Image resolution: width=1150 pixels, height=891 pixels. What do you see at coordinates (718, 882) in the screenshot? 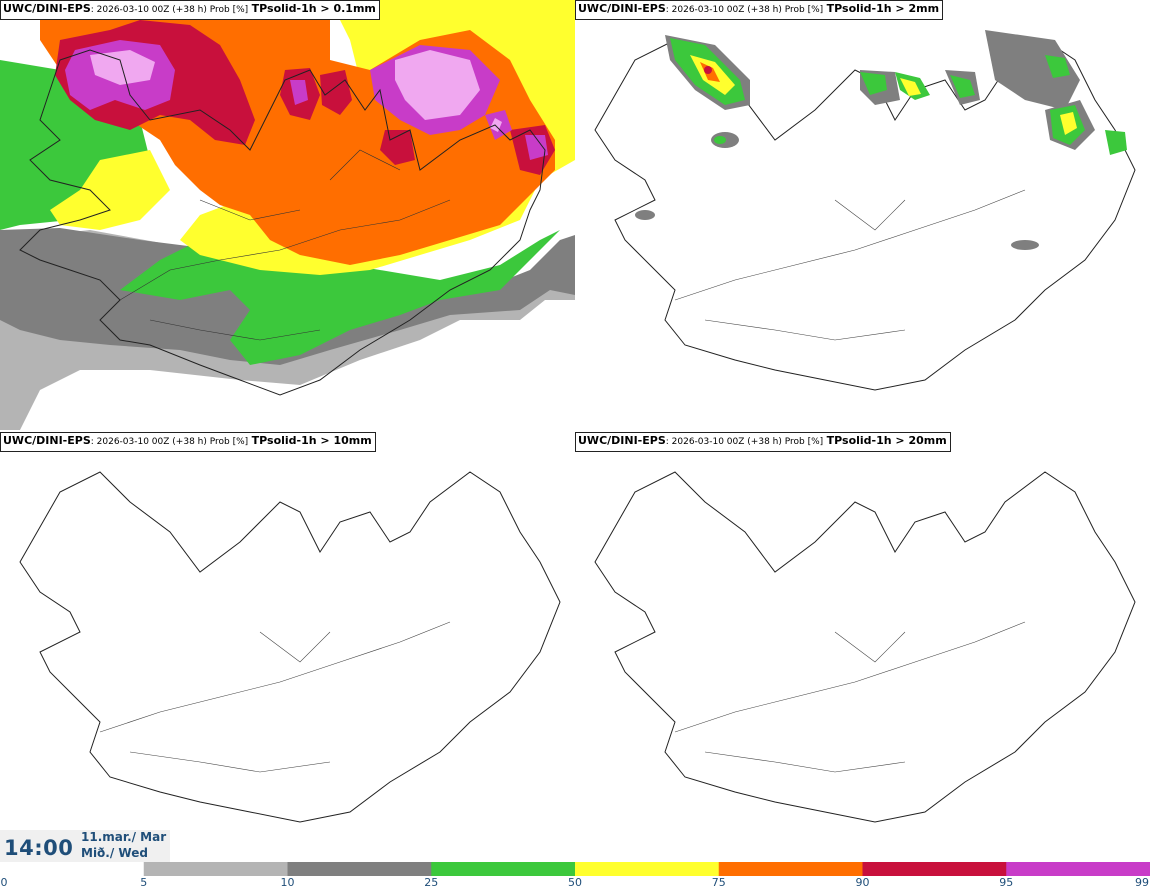
I see `colorbar-tick-label: 75` at bounding box center [718, 882].